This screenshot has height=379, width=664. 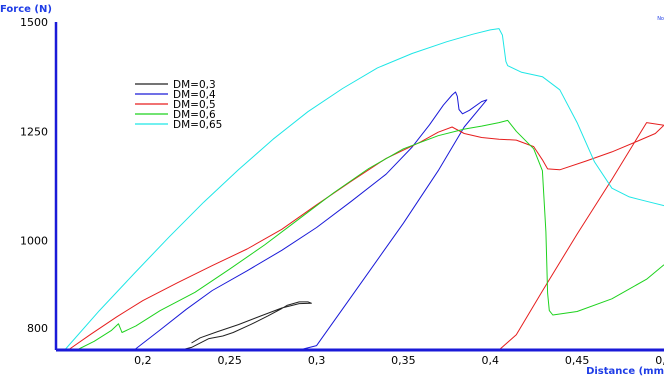 What do you see at coordinates (34, 22) in the screenshot?
I see `y-tick-label-0: 1500` at bounding box center [34, 22].